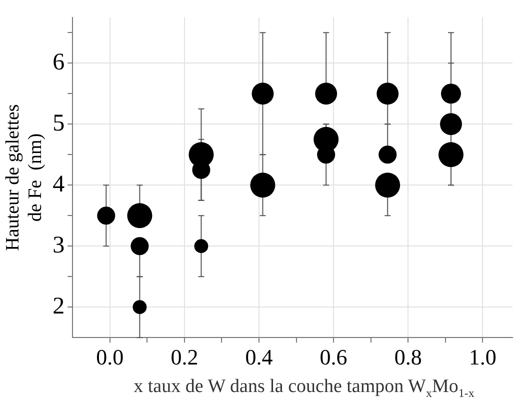 This screenshot has width=525, height=412. What do you see at coordinates (24, 177) in the screenshot?
I see `y-axis-title: Hauteur de galettes de Fe (nm)` at bounding box center [24, 177].